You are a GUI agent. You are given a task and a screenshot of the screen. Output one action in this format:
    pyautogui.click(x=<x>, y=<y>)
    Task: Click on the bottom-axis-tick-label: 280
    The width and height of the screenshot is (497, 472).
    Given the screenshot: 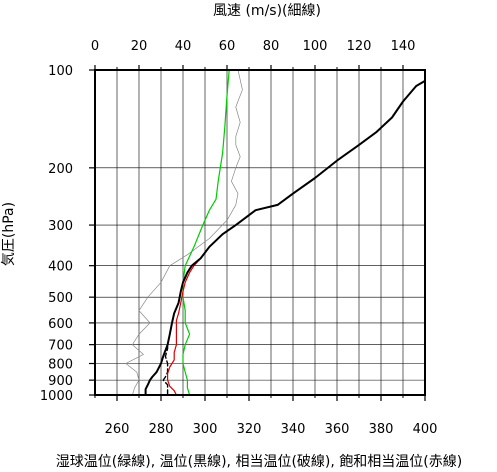 What is the action you would take?
    pyautogui.click(x=161, y=429)
    